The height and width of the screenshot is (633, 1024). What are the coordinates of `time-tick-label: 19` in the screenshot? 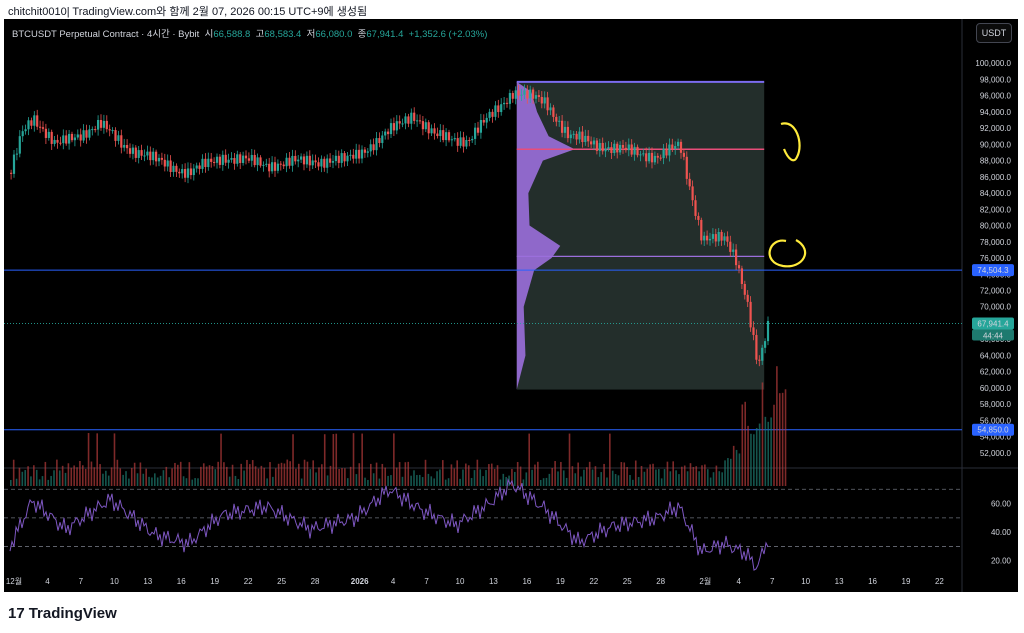 It's located at (560, 581).